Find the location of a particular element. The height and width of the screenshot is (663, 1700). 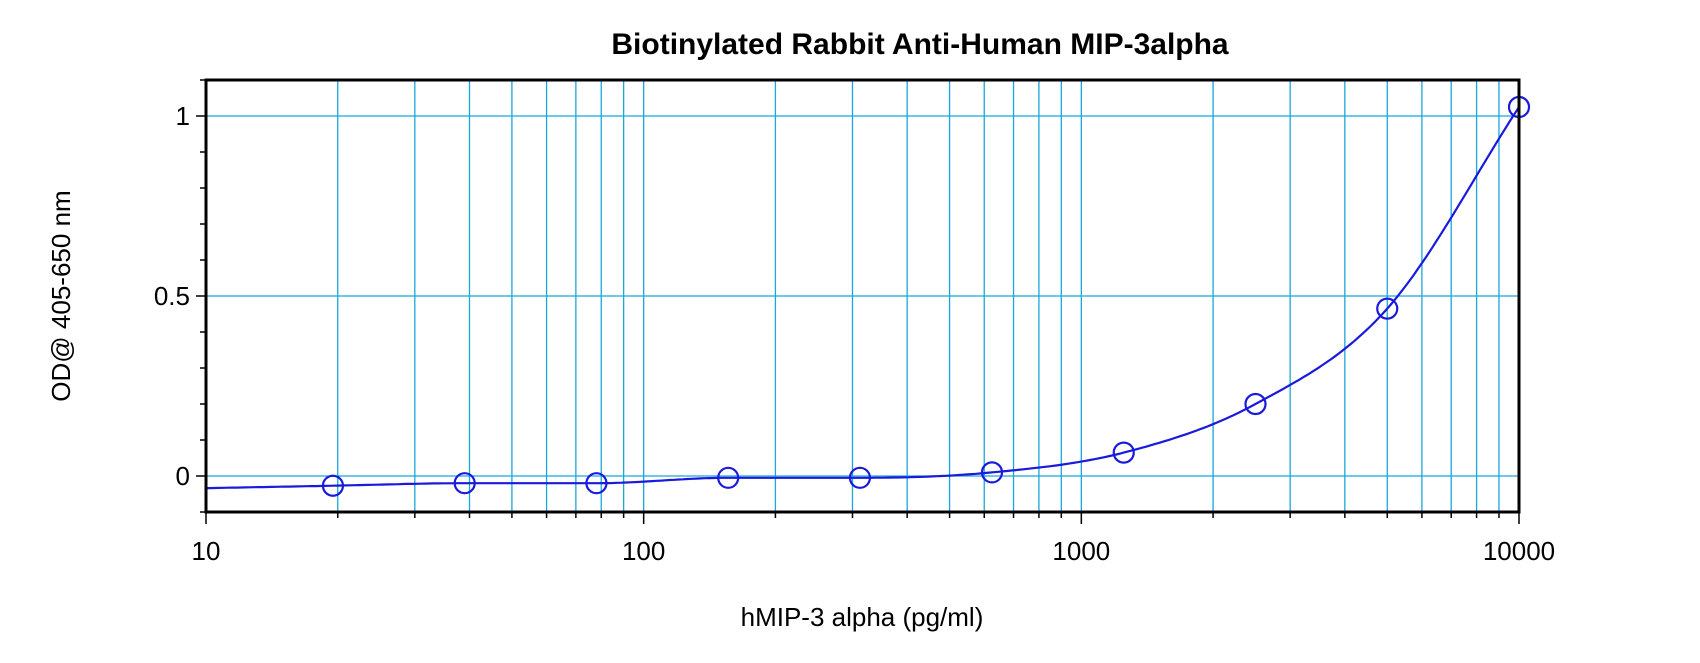

x-tick-label: 1000 is located at coordinates (1081, 551).